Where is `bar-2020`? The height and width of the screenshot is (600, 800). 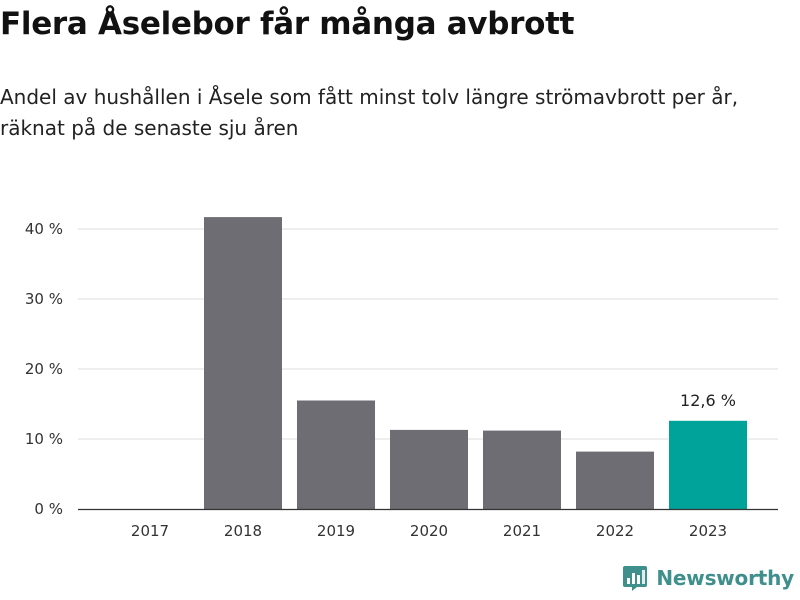
bar-2020 is located at coordinates (429, 469).